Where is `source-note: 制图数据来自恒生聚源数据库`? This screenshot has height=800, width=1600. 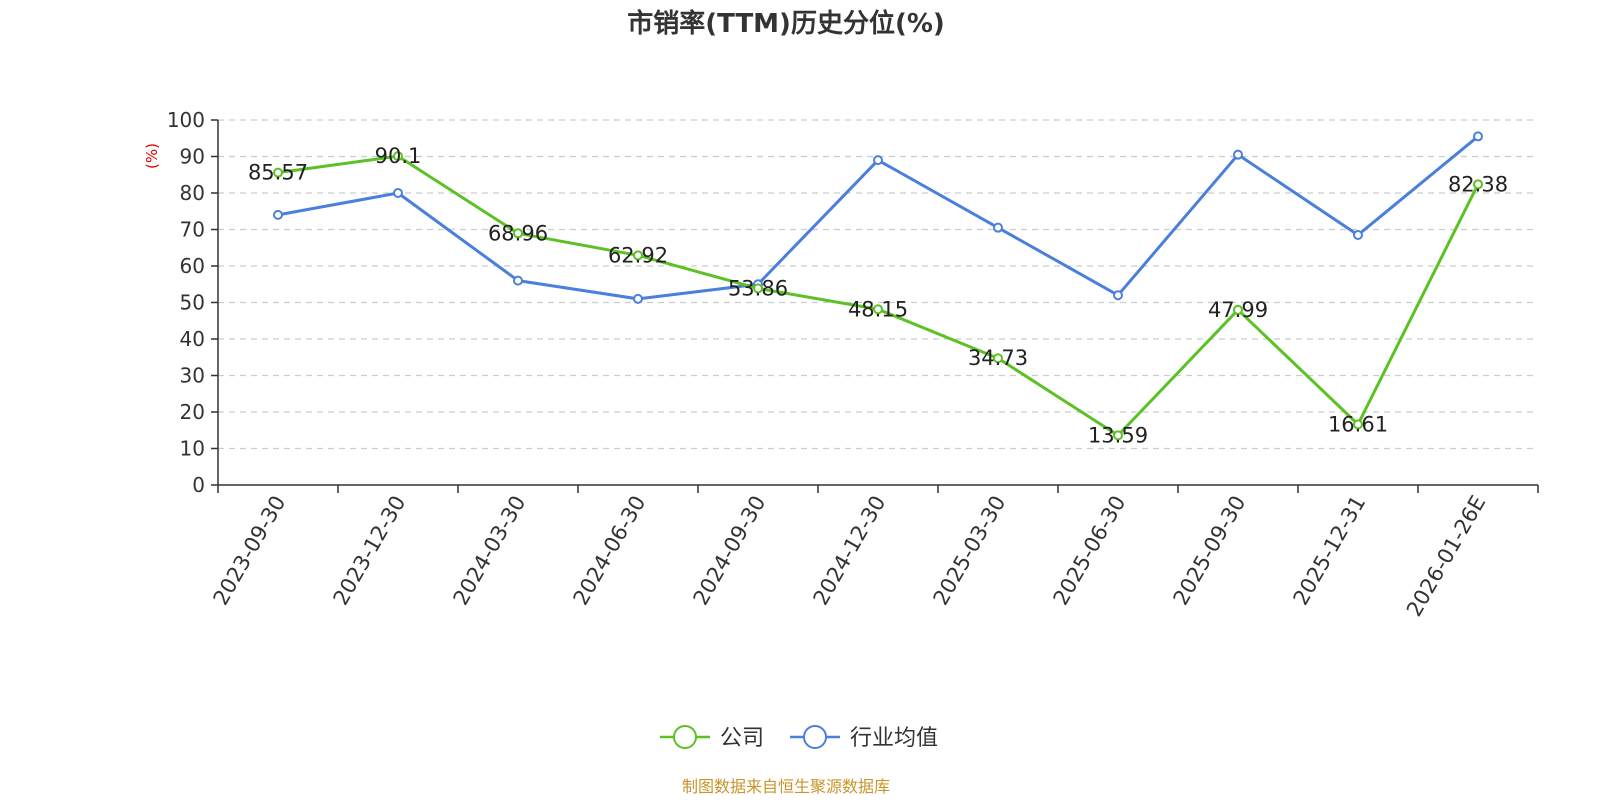
source-note: 制图数据来自恒生聚源数据库 is located at coordinates (786, 786).